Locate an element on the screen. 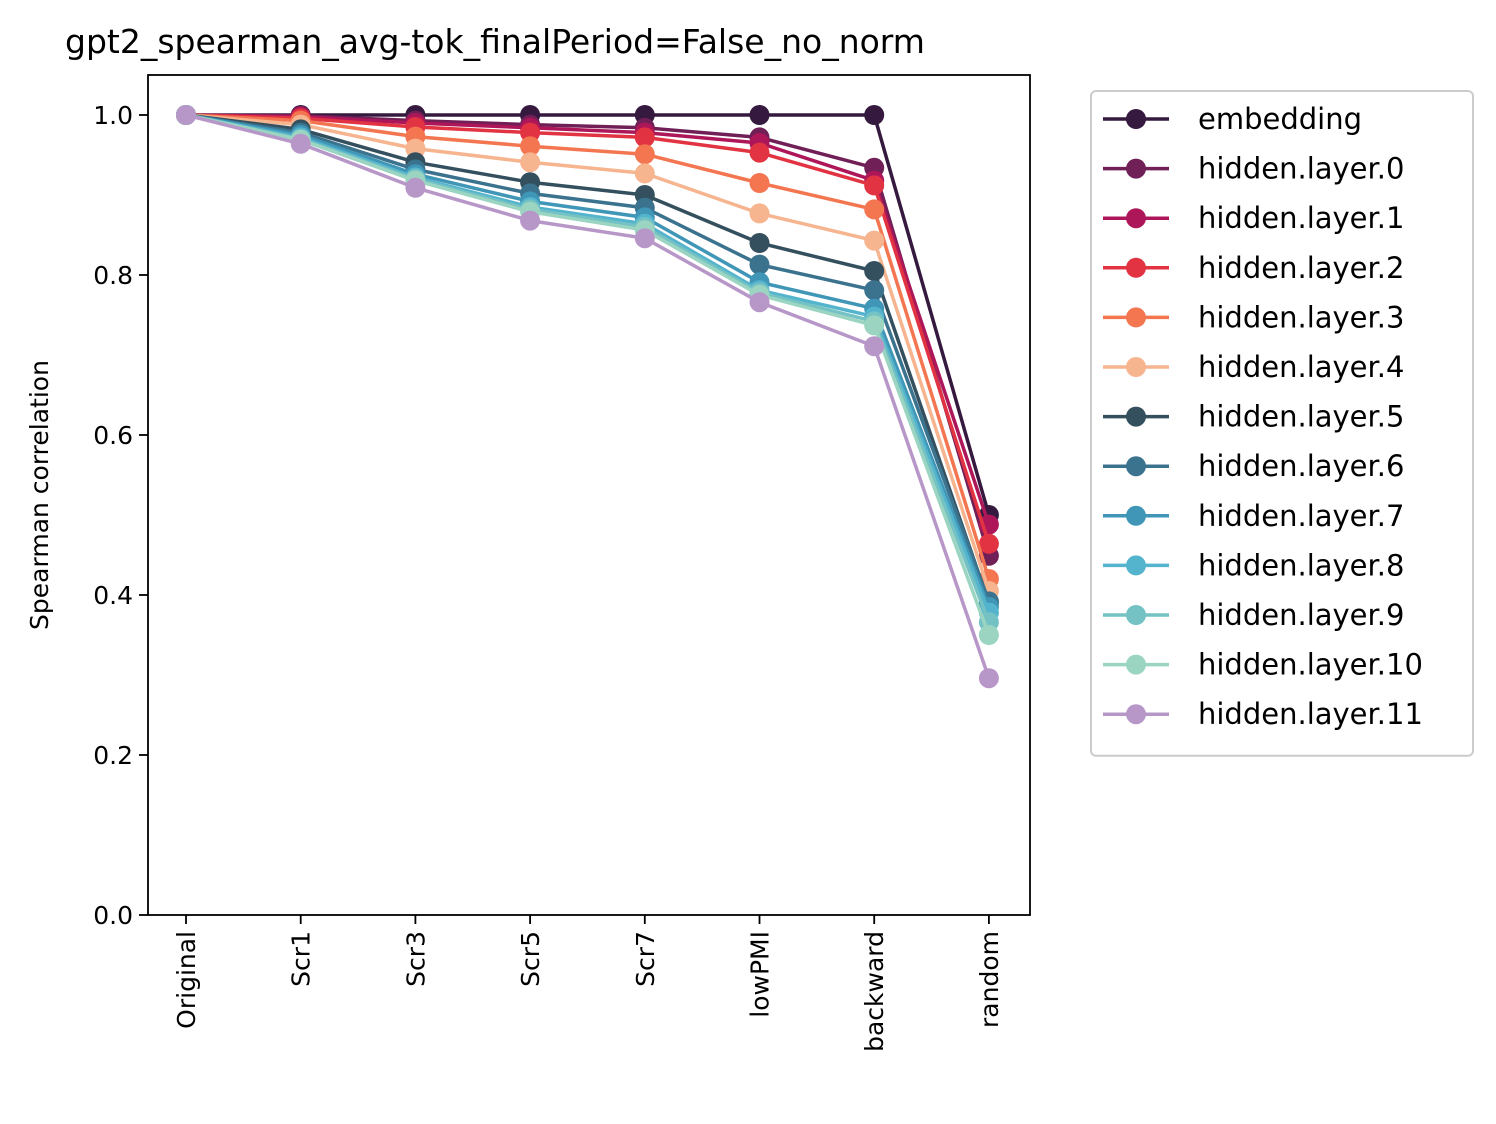 The image size is (1496, 1124). legend-item: hidden.layer.10 is located at coordinates (1263, 665).